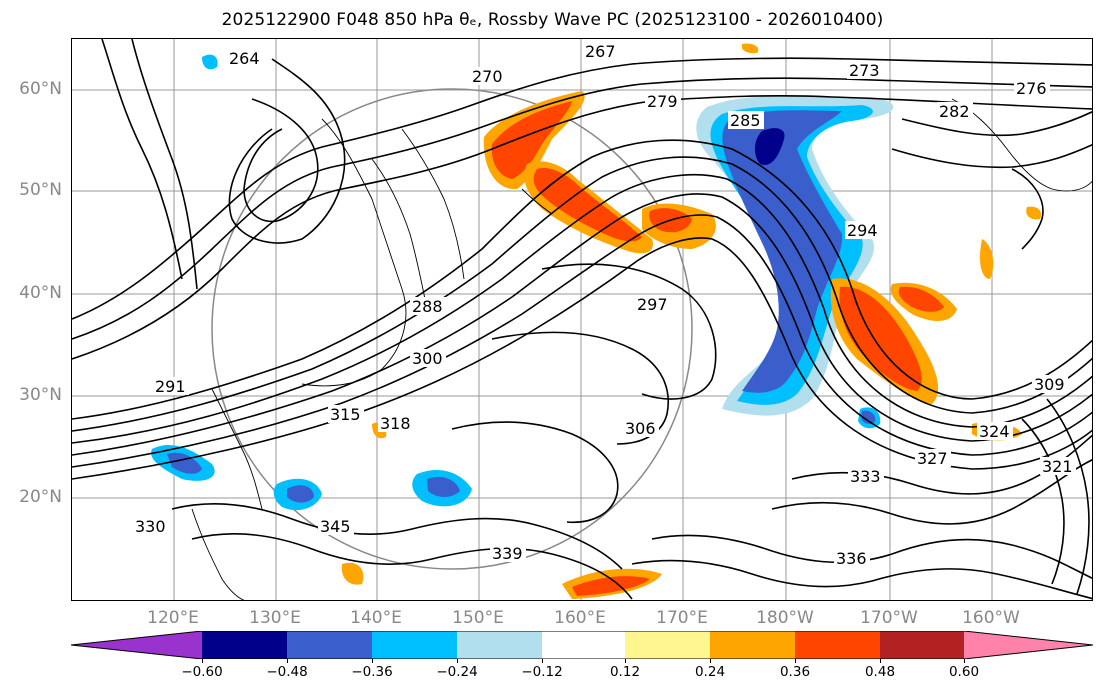 The image size is (1105, 694). Describe the element at coordinates (600, 51) in the screenshot. I see `contour-label-267: 267` at that location.